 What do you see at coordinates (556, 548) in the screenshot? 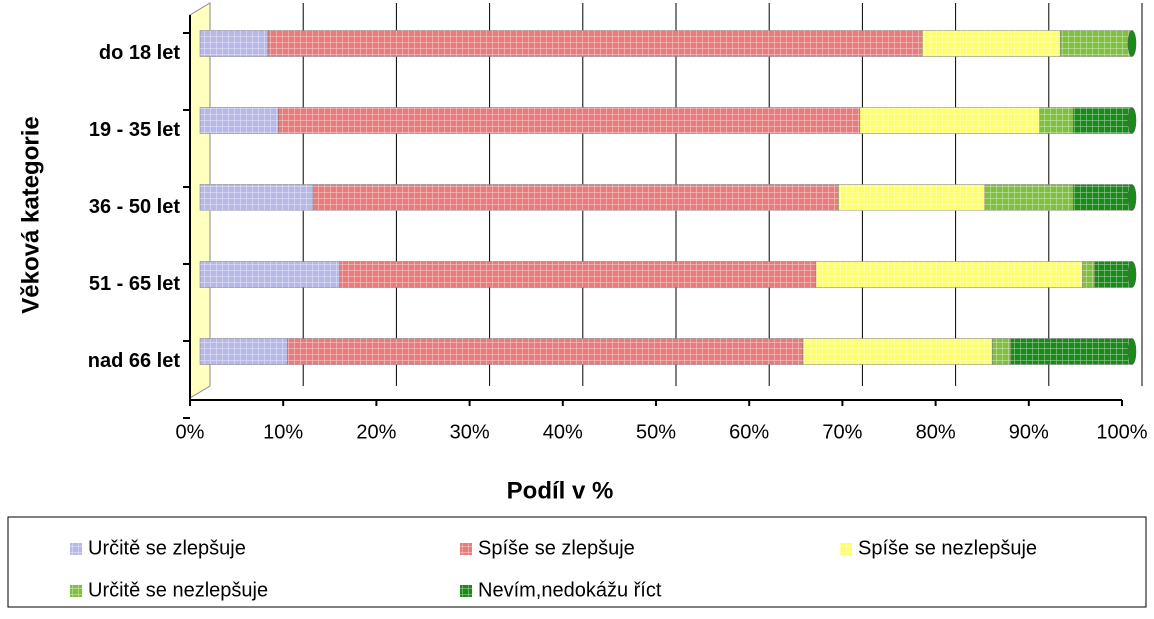
I see `legend-label: Spíše se zlepšuje` at bounding box center [556, 548].